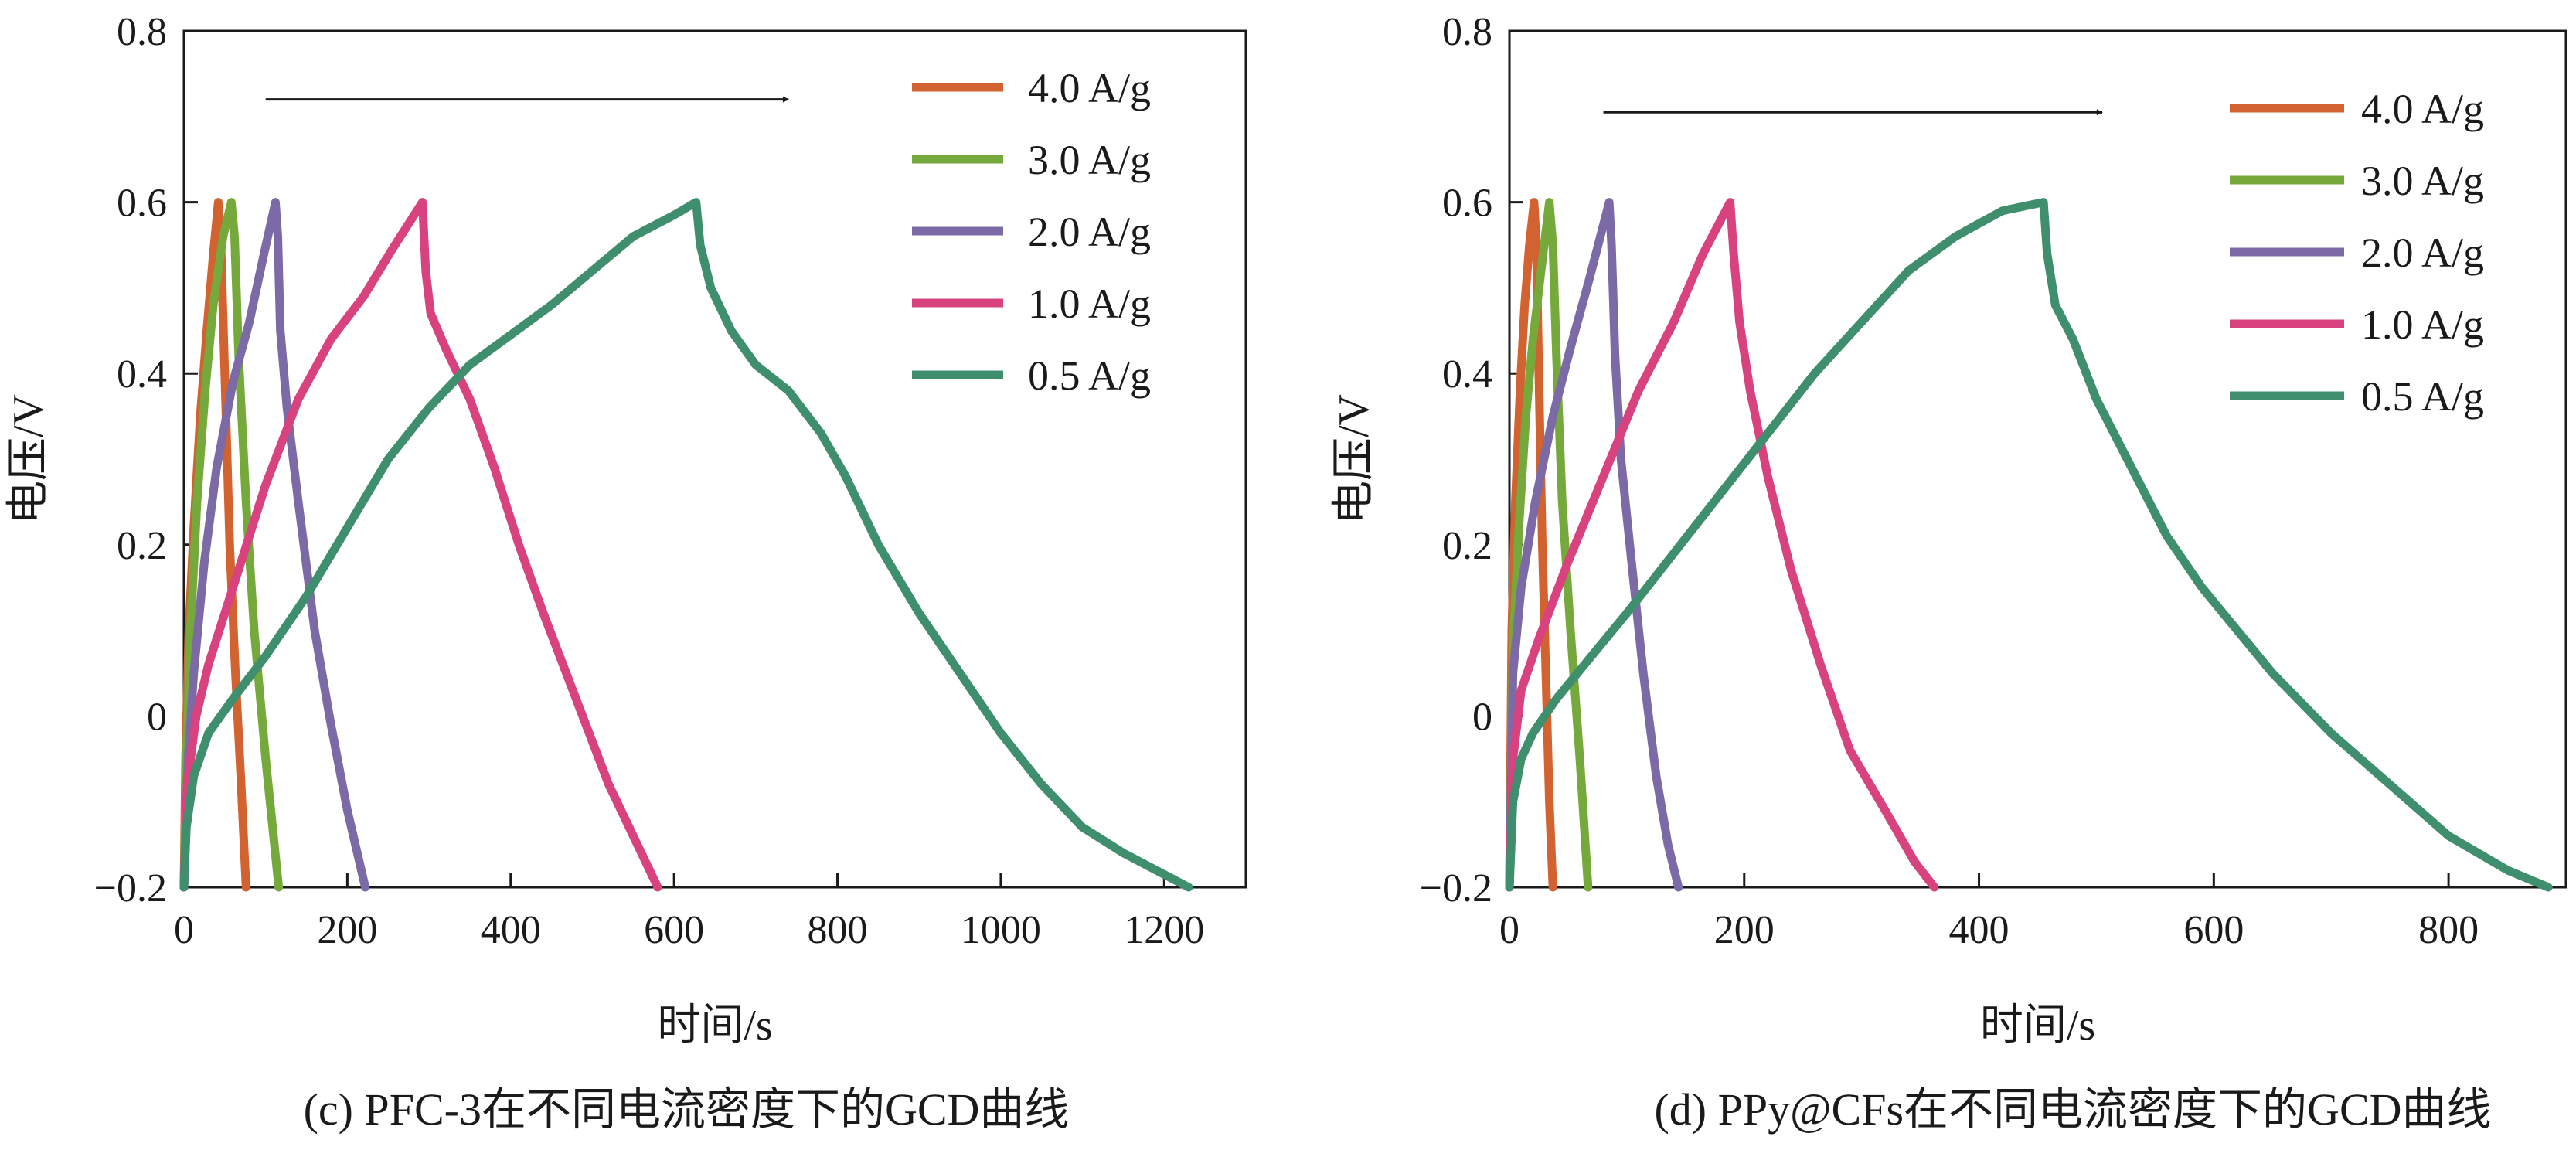 This screenshot has height=1157, width=2576. Describe the element at coordinates (1089, 375) in the screenshot. I see `legend-label-c: 0.5 A/g` at that location.